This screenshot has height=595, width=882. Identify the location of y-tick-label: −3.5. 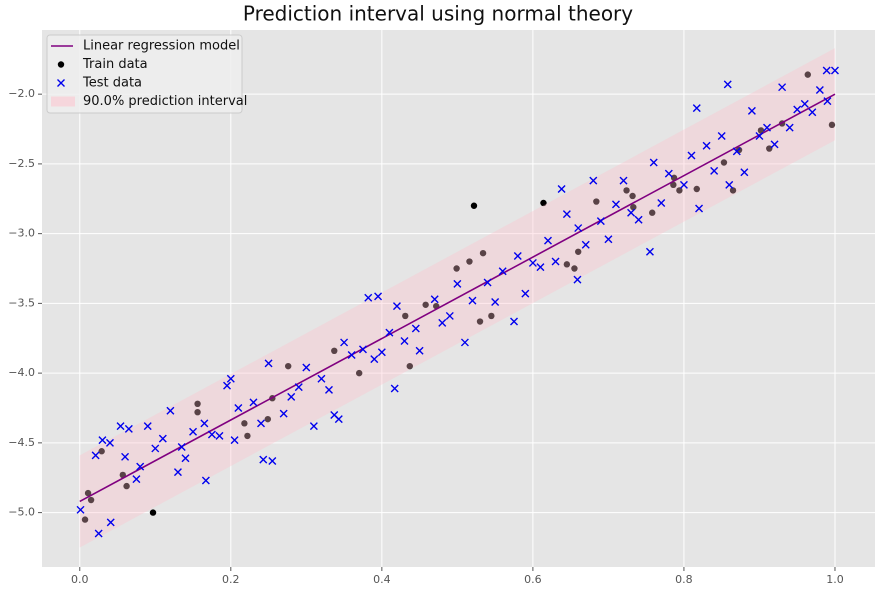
(21, 302).